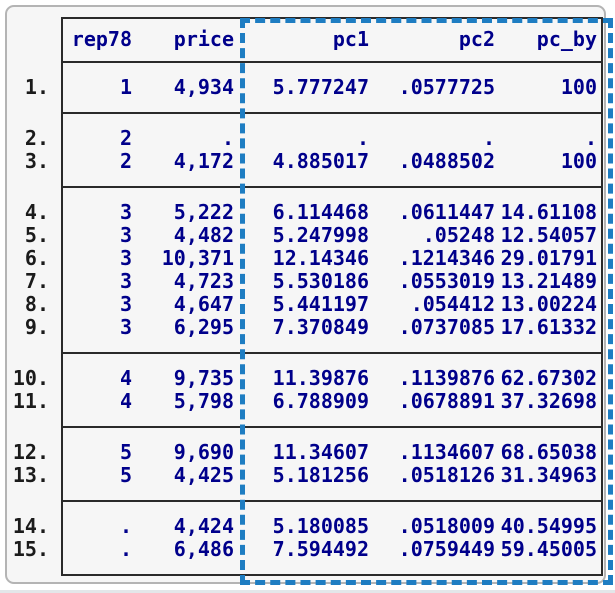  What do you see at coordinates (548, 475) in the screenshot?
I see `cell-pc-by: 31.34963` at bounding box center [548, 475].